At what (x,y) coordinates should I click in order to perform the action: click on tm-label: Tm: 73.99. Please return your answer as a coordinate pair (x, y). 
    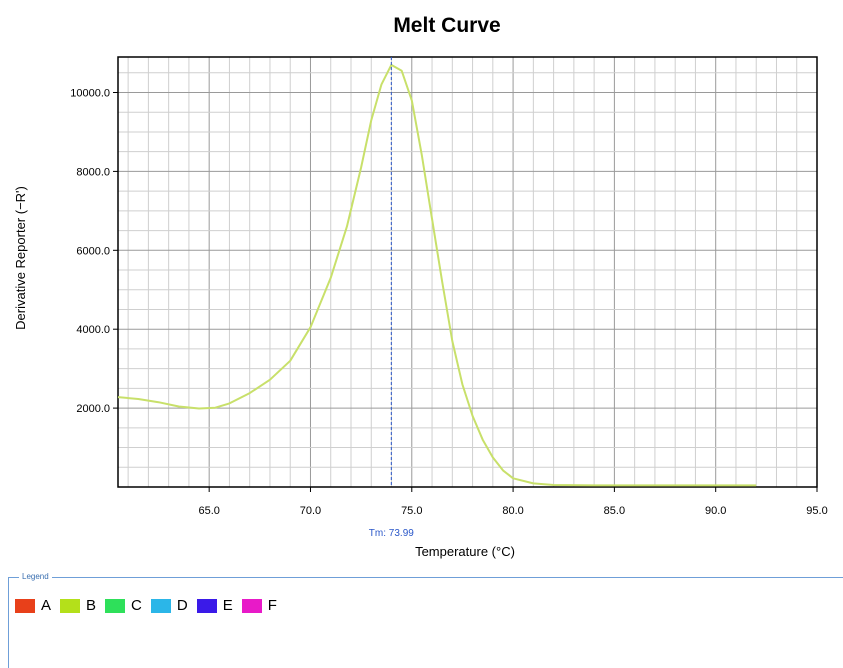
    Looking at the image, I should click on (391, 533).